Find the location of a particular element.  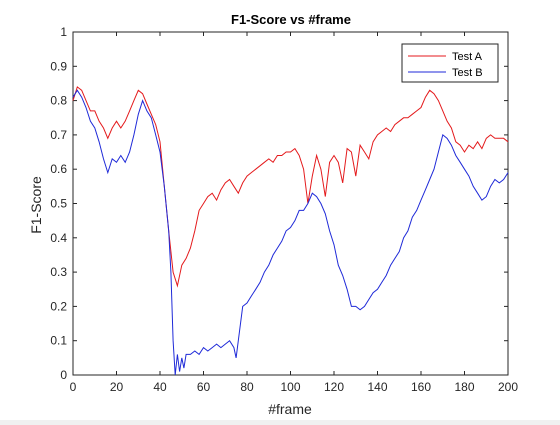

legend-box is located at coordinates (450, 63).